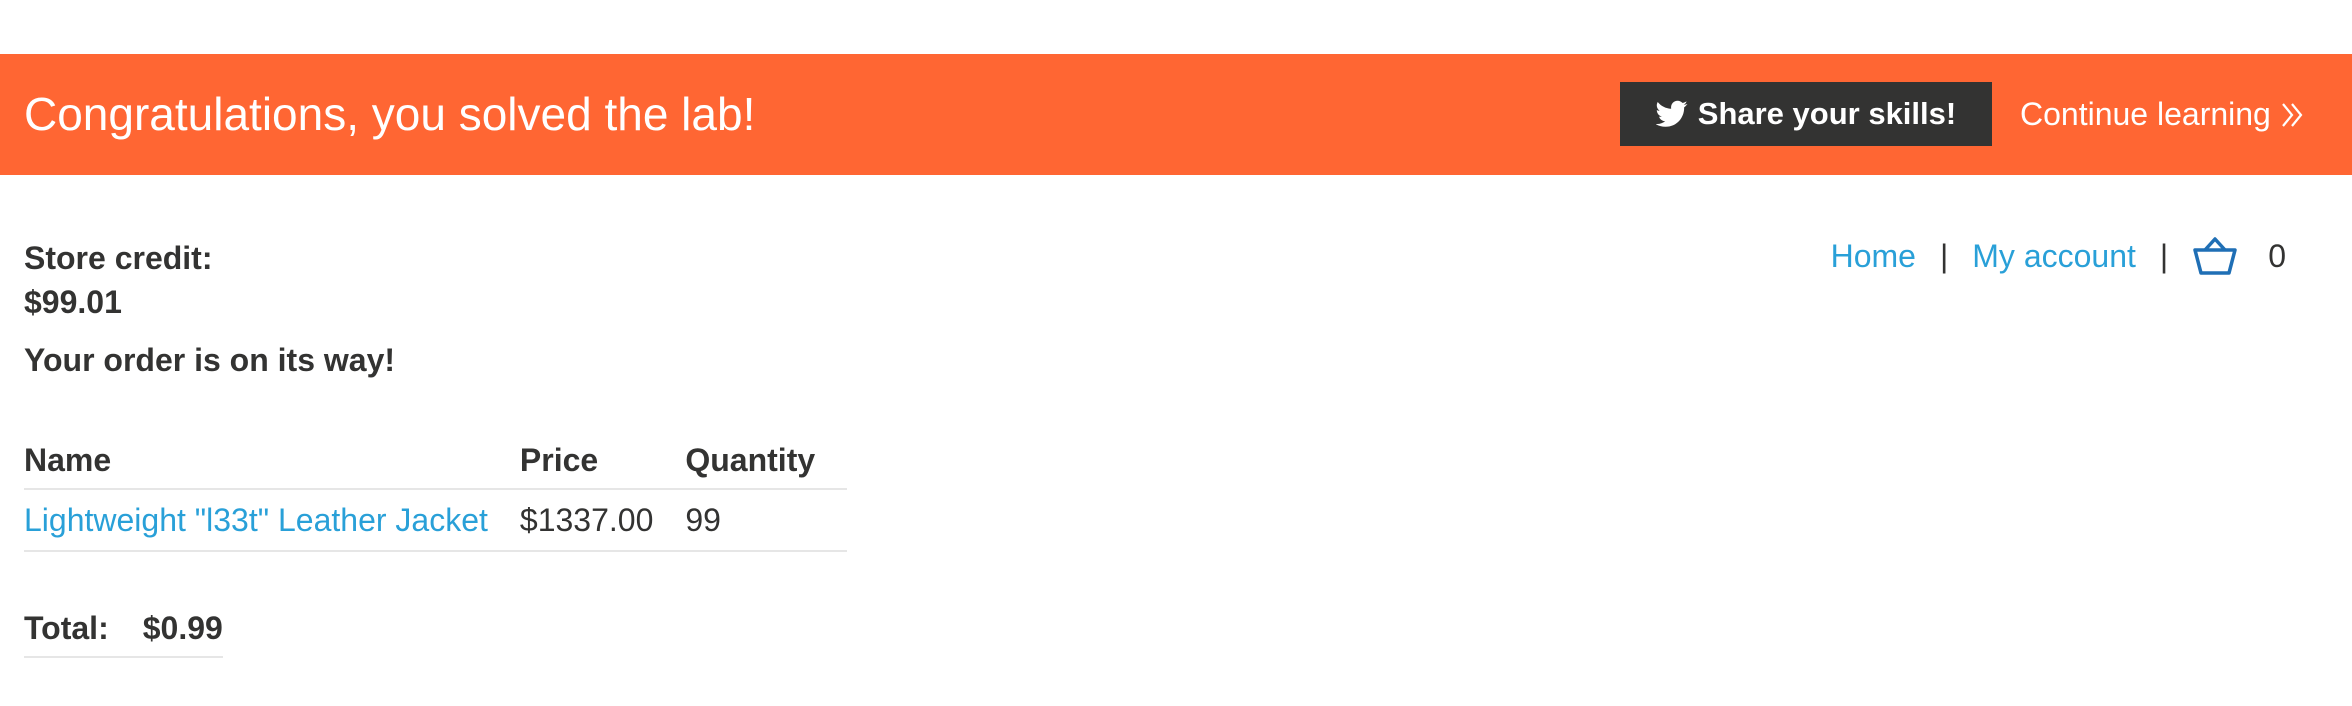  Describe the element at coordinates (602, 520) in the screenshot. I see `product-price: $1337.00` at that location.